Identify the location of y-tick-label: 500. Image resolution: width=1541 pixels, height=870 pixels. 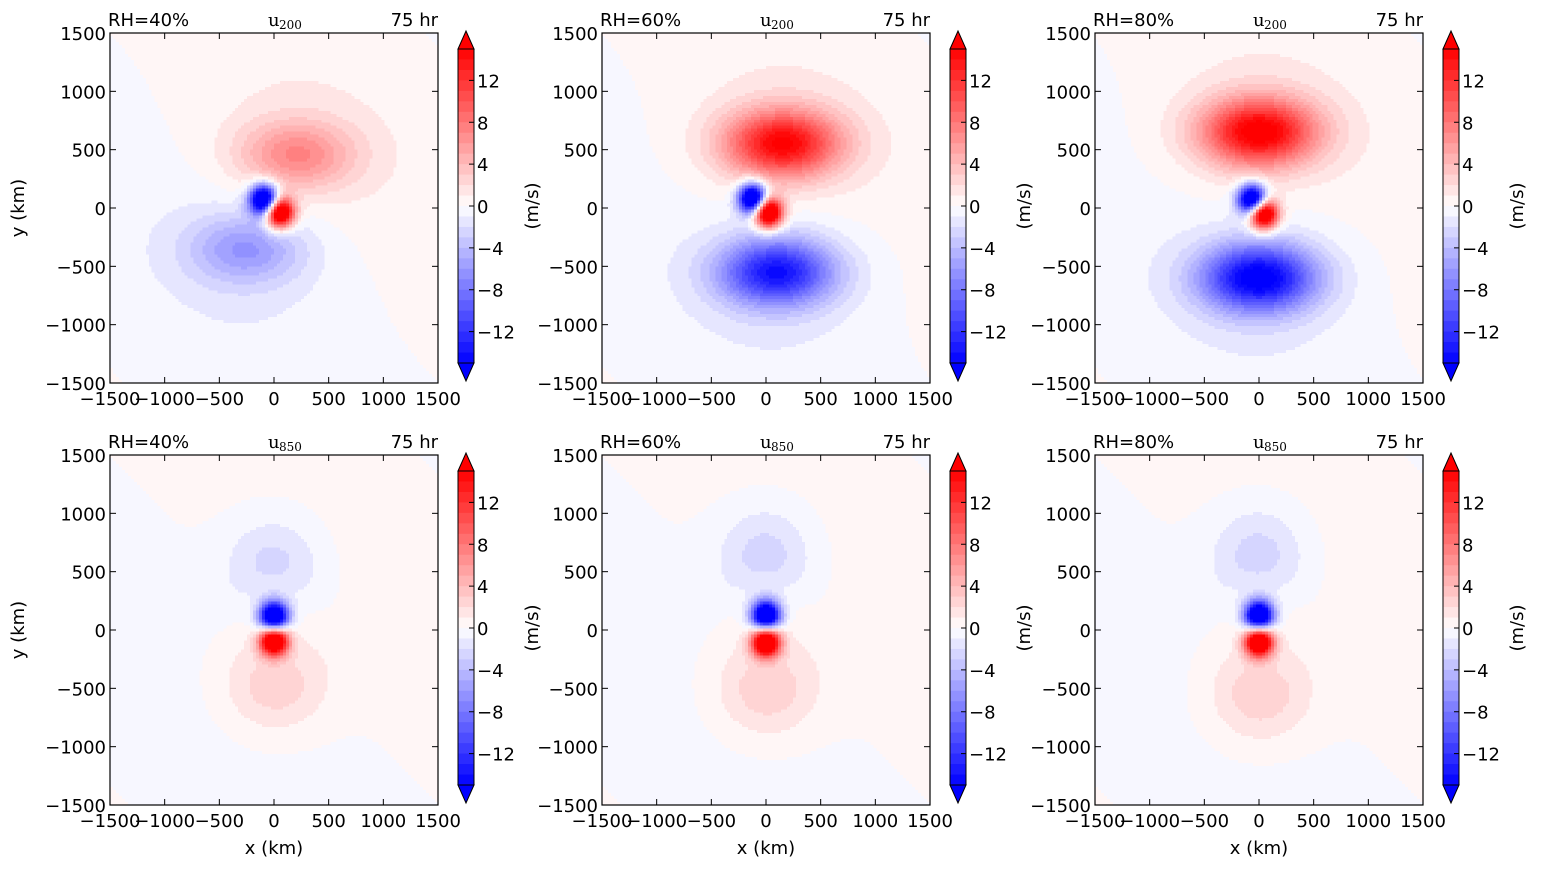
(581, 151).